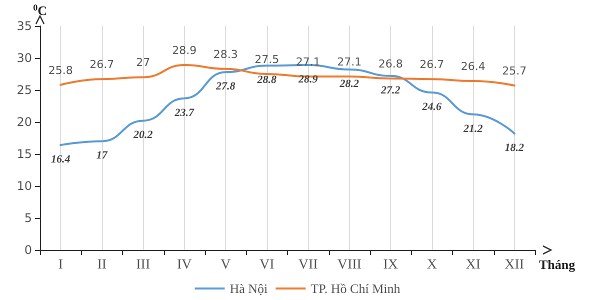 The height and width of the screenshot is (300, 595). I want to click on y-tick-label: 35, so click(24, 26).